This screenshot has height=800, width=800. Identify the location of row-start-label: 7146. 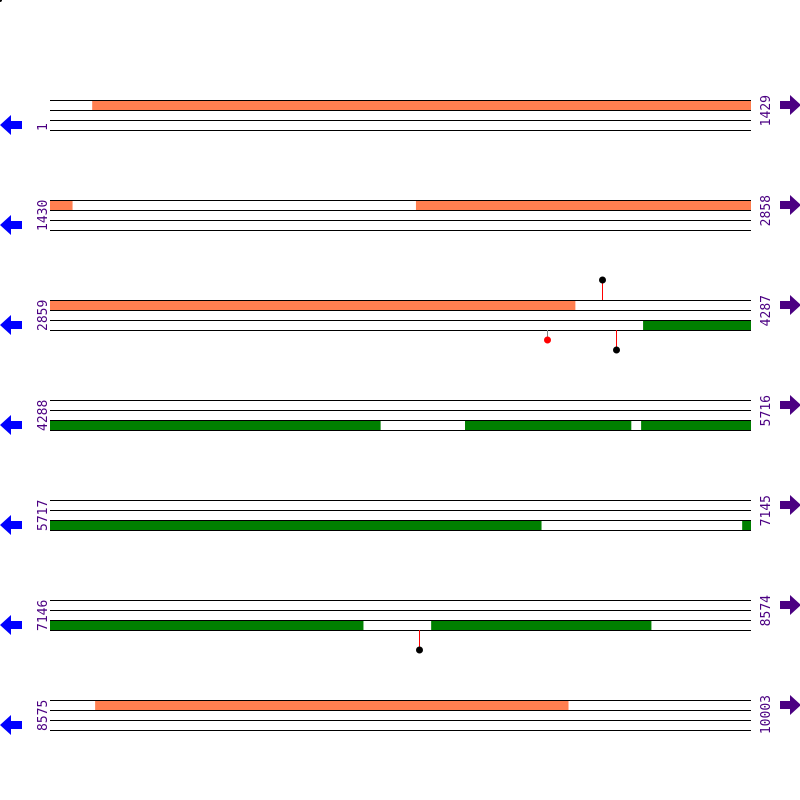
(43, 615).